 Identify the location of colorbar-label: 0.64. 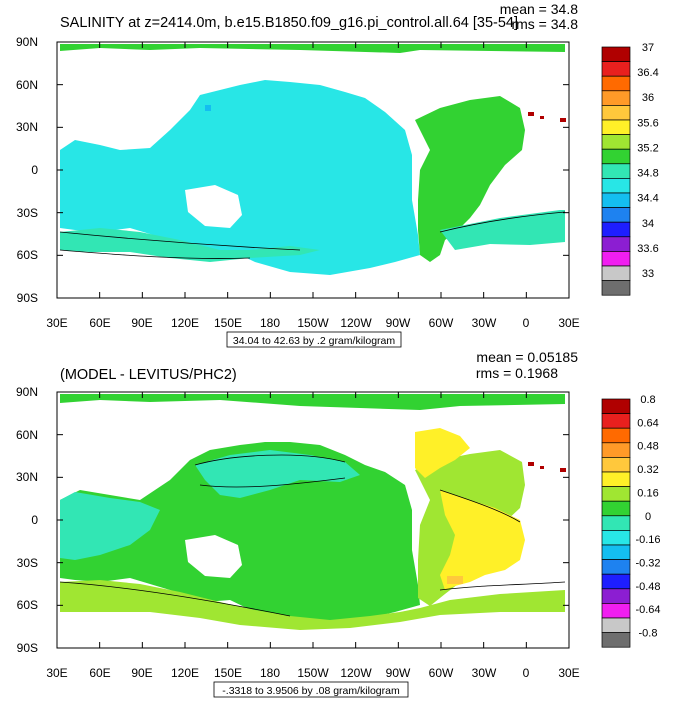
(647, 423).